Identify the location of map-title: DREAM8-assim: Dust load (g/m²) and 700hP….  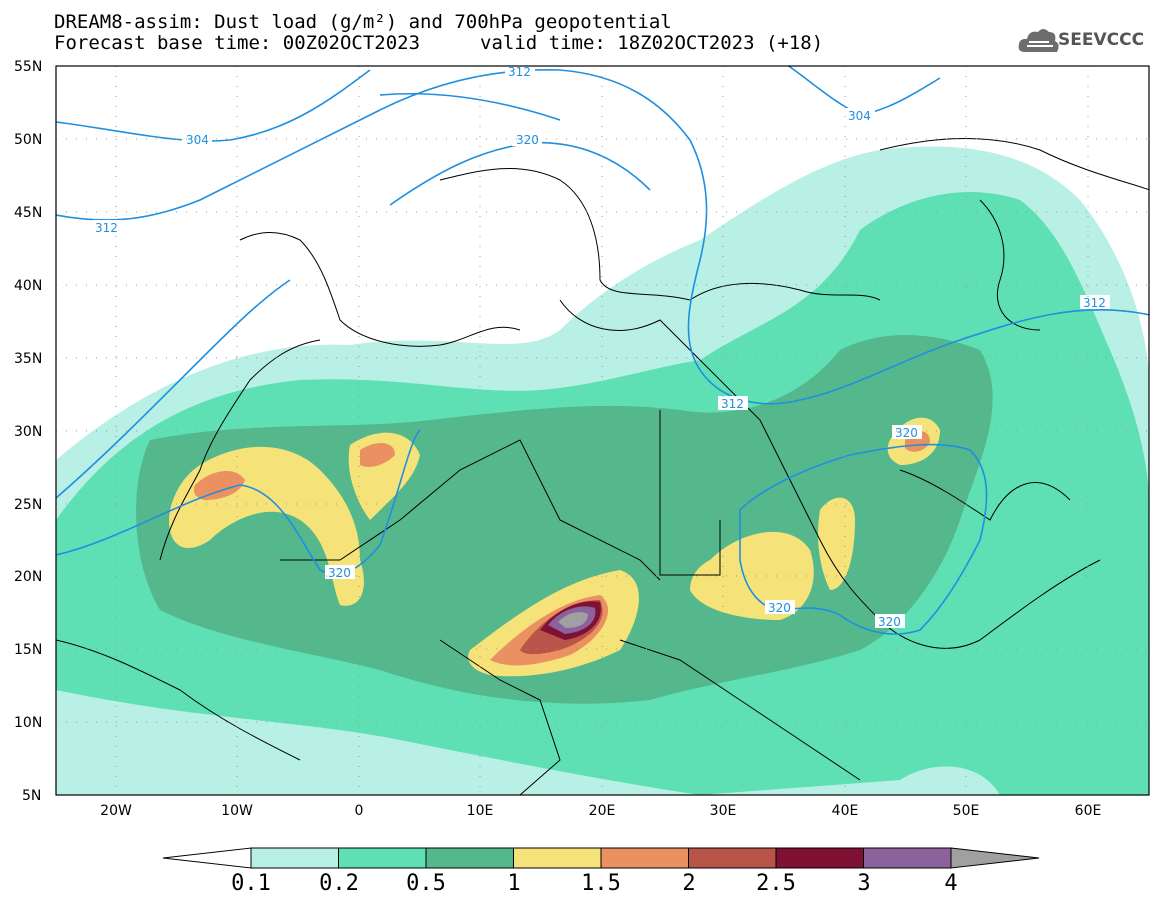
(363, 22).